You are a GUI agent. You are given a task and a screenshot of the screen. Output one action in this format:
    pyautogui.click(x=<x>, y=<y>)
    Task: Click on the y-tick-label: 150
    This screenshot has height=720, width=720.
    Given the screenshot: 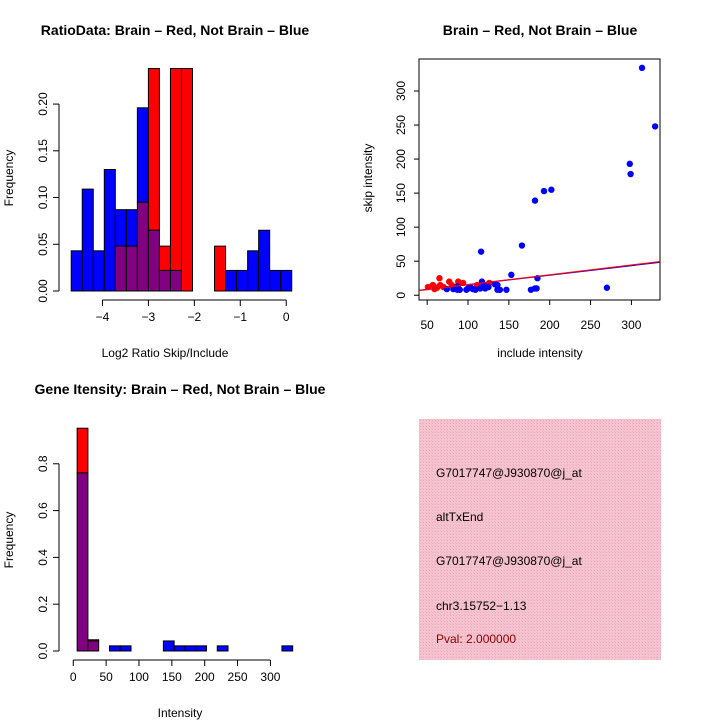 What is the action you would take?
    pyautogui.click(x=401, y=193)
    